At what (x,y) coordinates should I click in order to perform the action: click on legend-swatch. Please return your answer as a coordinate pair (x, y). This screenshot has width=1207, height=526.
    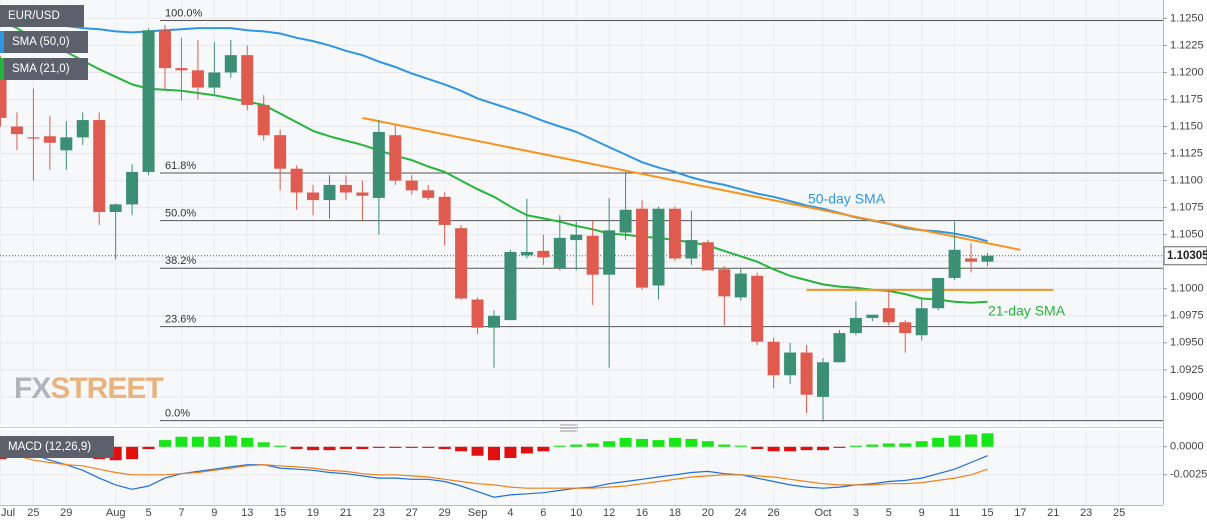
    Looking at the image, I should click on (2, 69).